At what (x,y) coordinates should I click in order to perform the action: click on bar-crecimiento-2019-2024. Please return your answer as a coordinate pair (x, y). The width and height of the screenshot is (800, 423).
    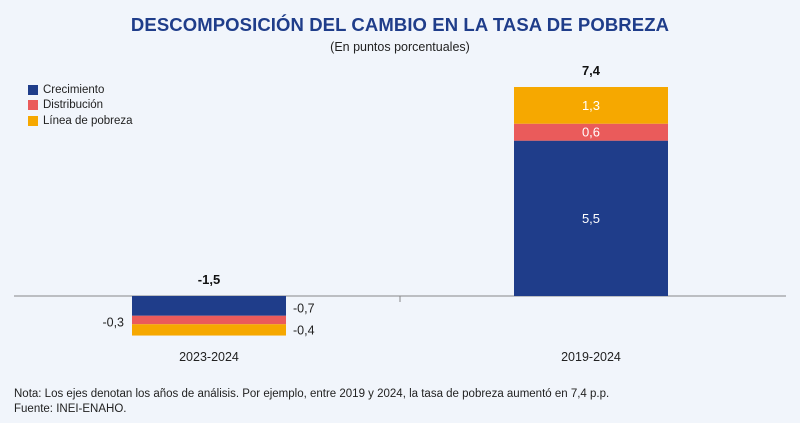
    Looking at the image, I should click on (591, 218).